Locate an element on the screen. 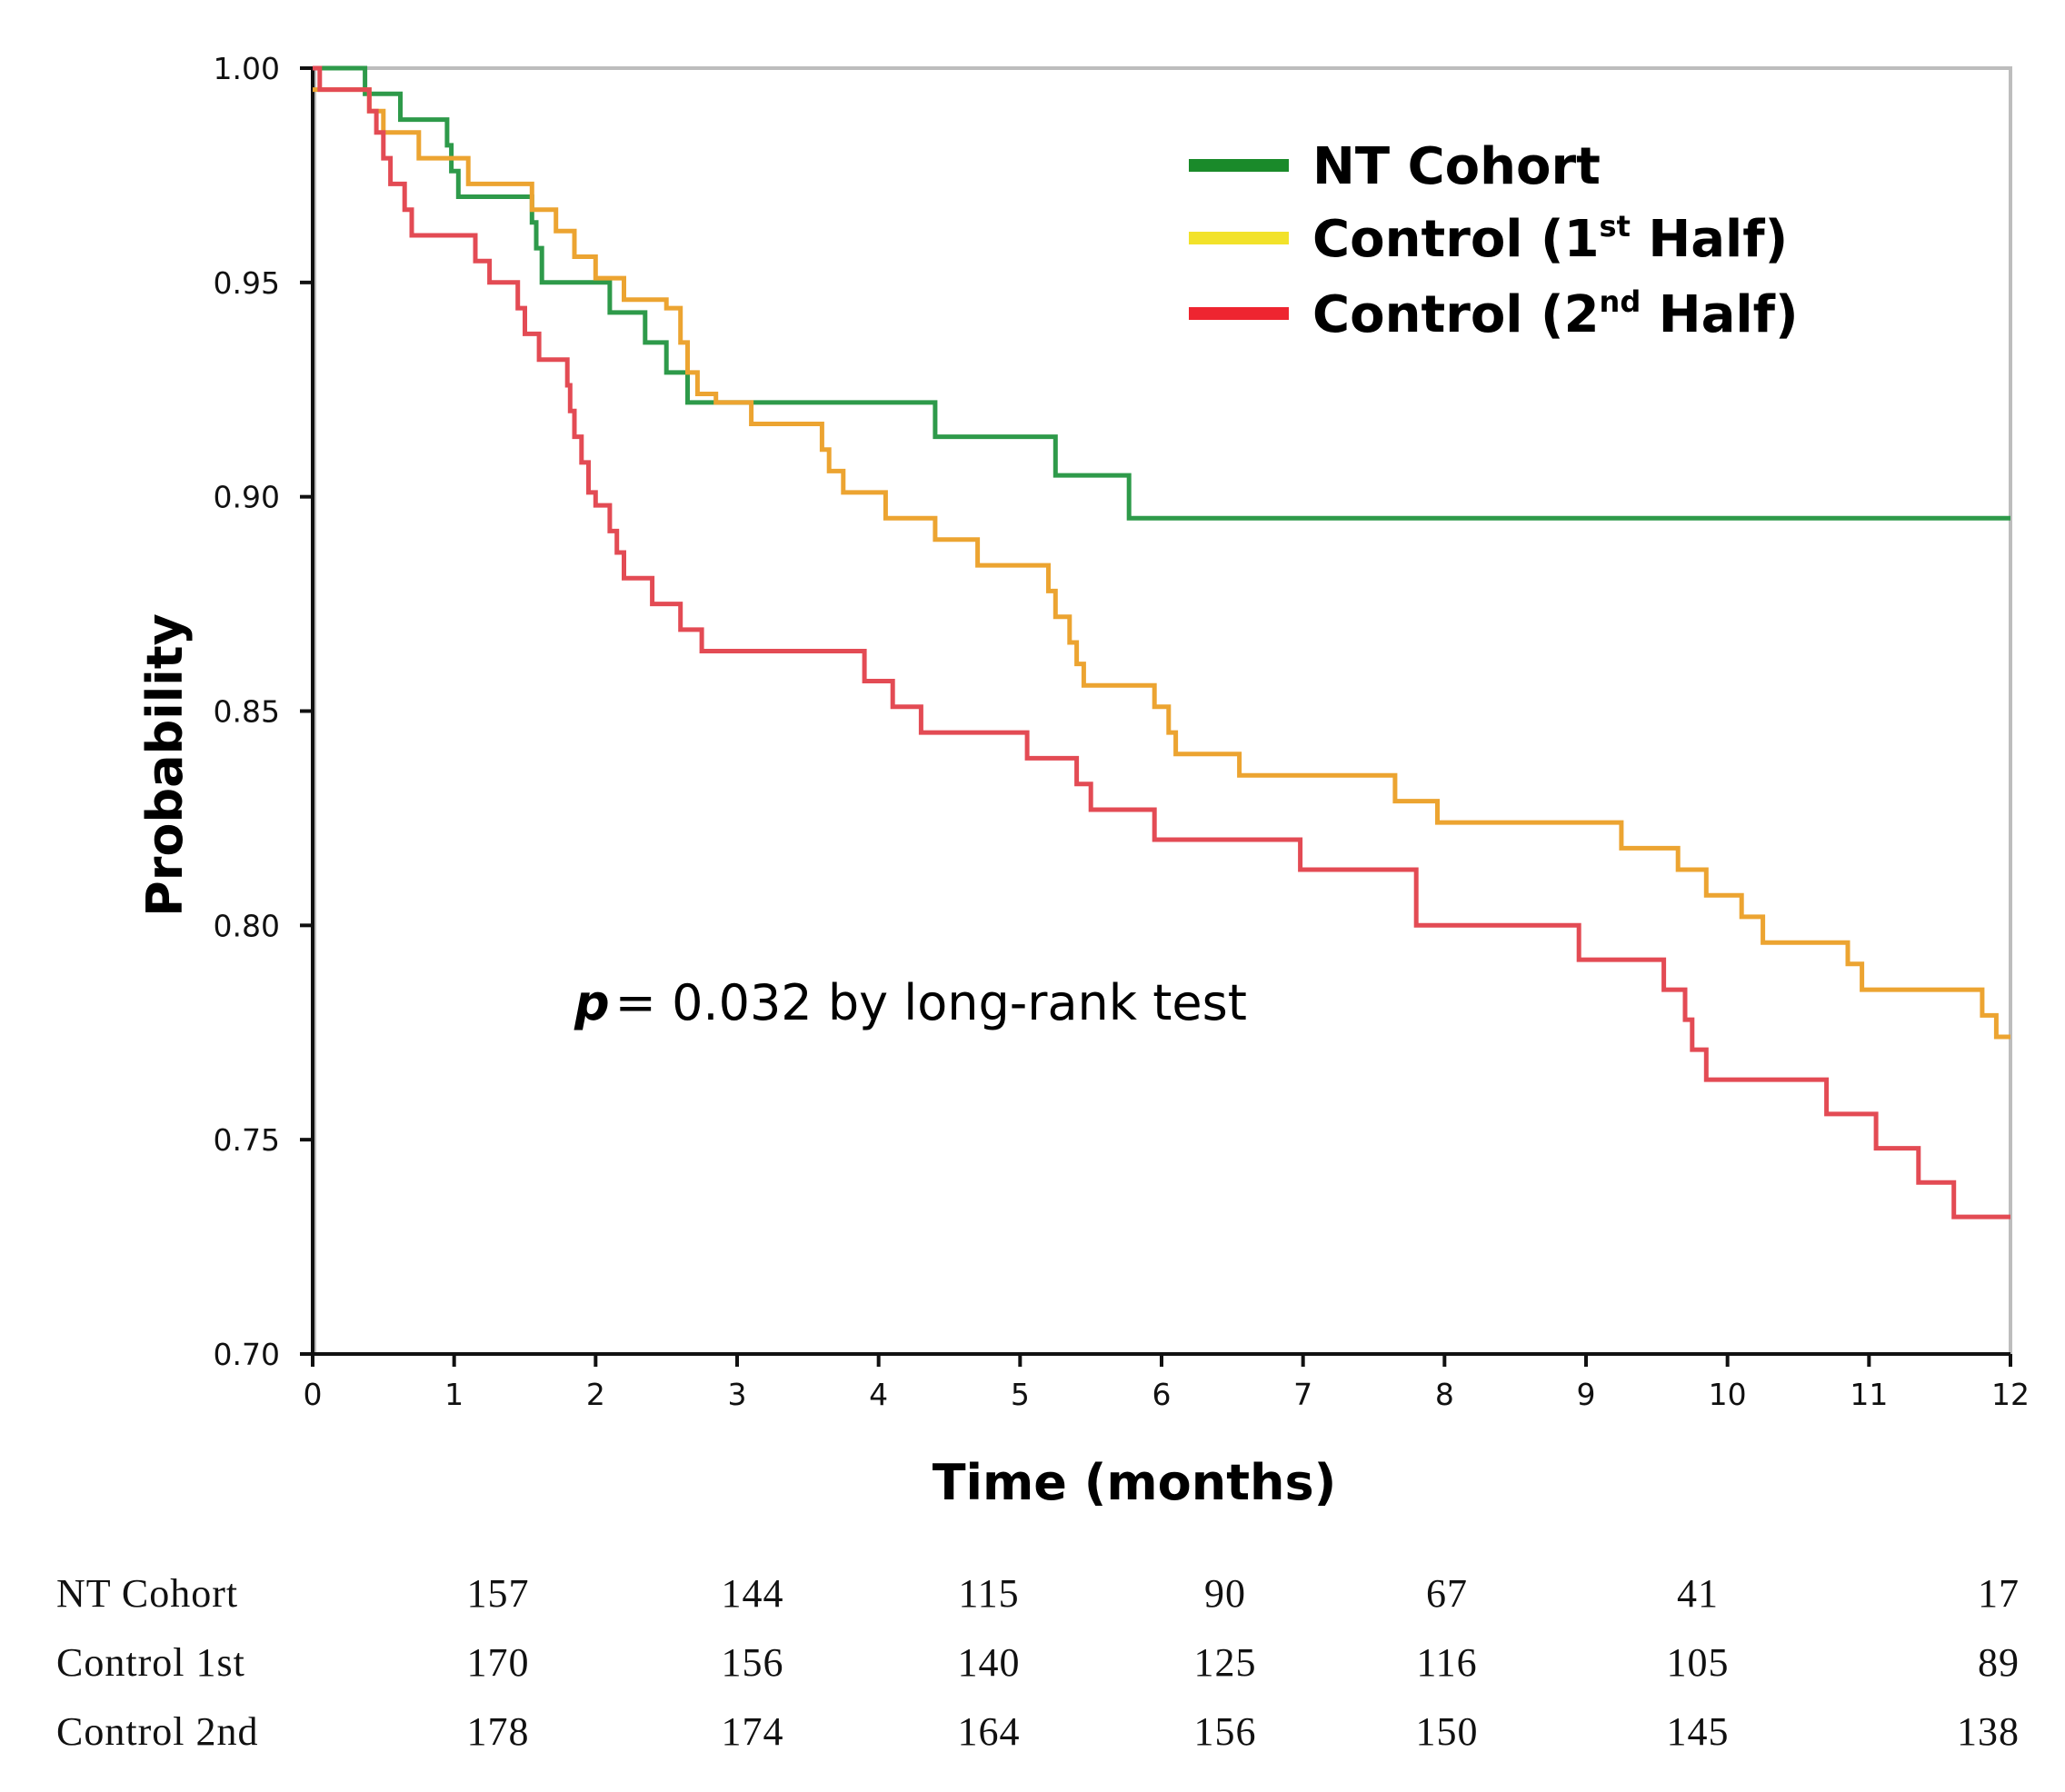  y-axis-title: Probability is located at coordinates (165, 765).